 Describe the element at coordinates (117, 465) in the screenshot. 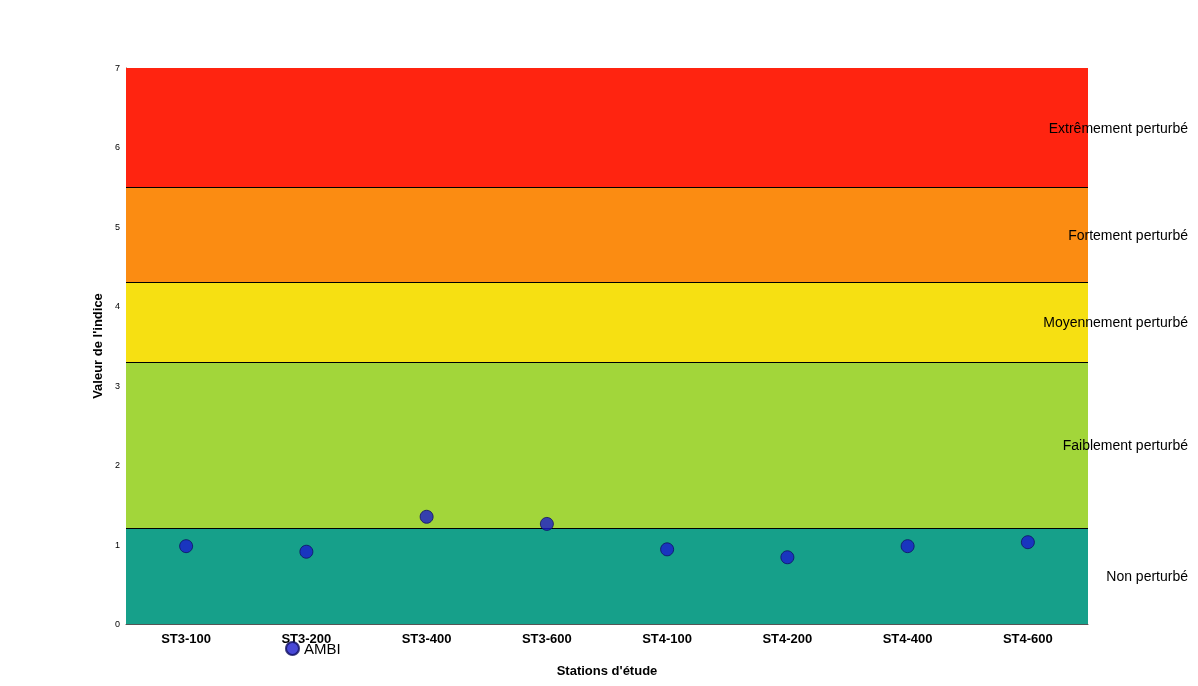

I see `y-tick-label: 2` at that location.